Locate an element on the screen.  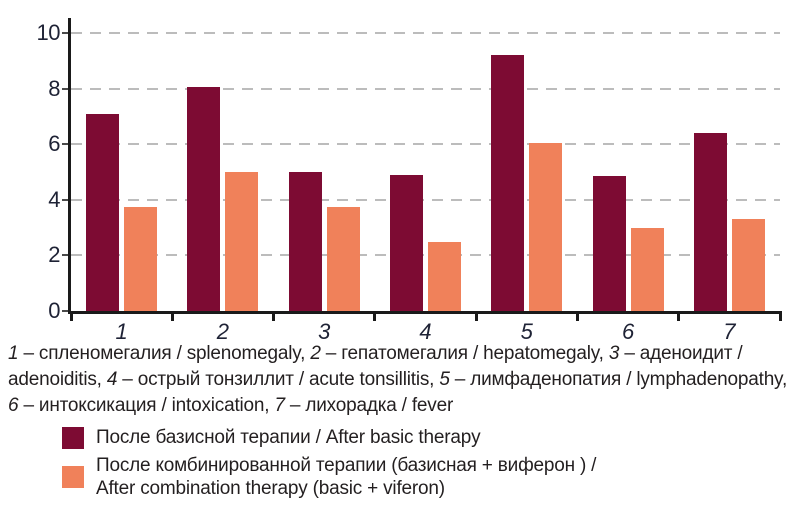
x-category-label: 6 is located at coordinates (628, 331).